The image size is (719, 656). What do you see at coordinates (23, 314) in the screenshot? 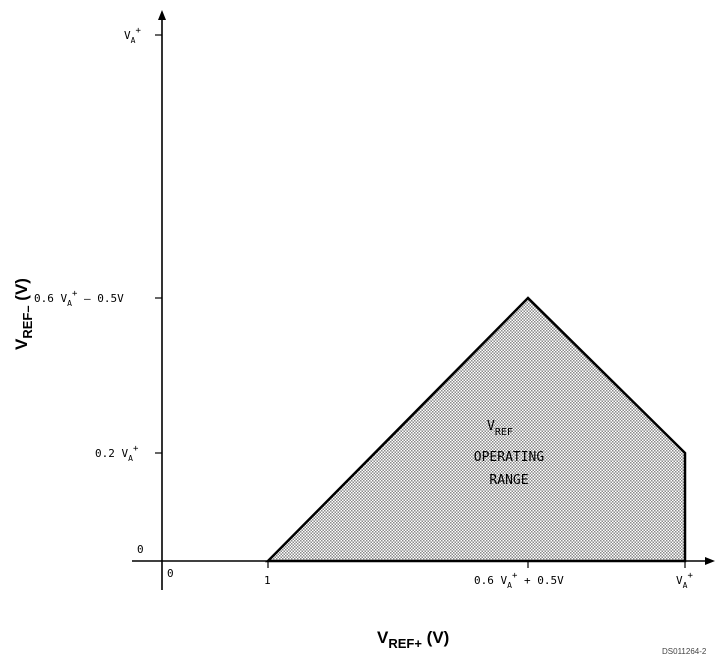
I see `y-axis-title: VREF– (V)` at bounding box center [23, 314].